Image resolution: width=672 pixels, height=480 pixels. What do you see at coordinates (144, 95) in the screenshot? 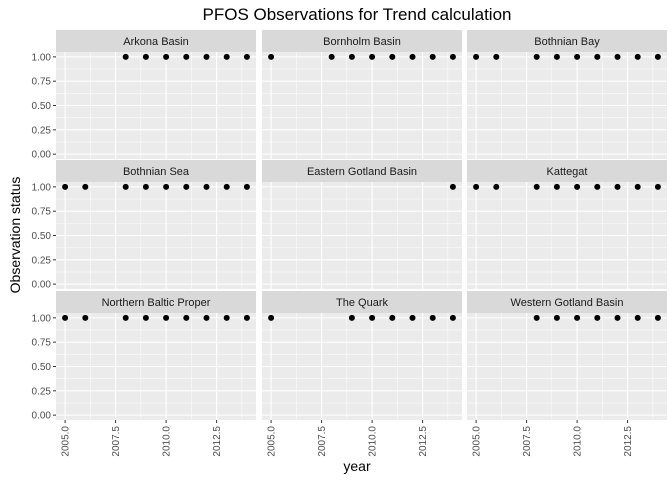
I see `facet-arkona-basin: Arkona Basin 0.00 0.25 0.50 0.75 1.00` at bounding box center [144, 95].